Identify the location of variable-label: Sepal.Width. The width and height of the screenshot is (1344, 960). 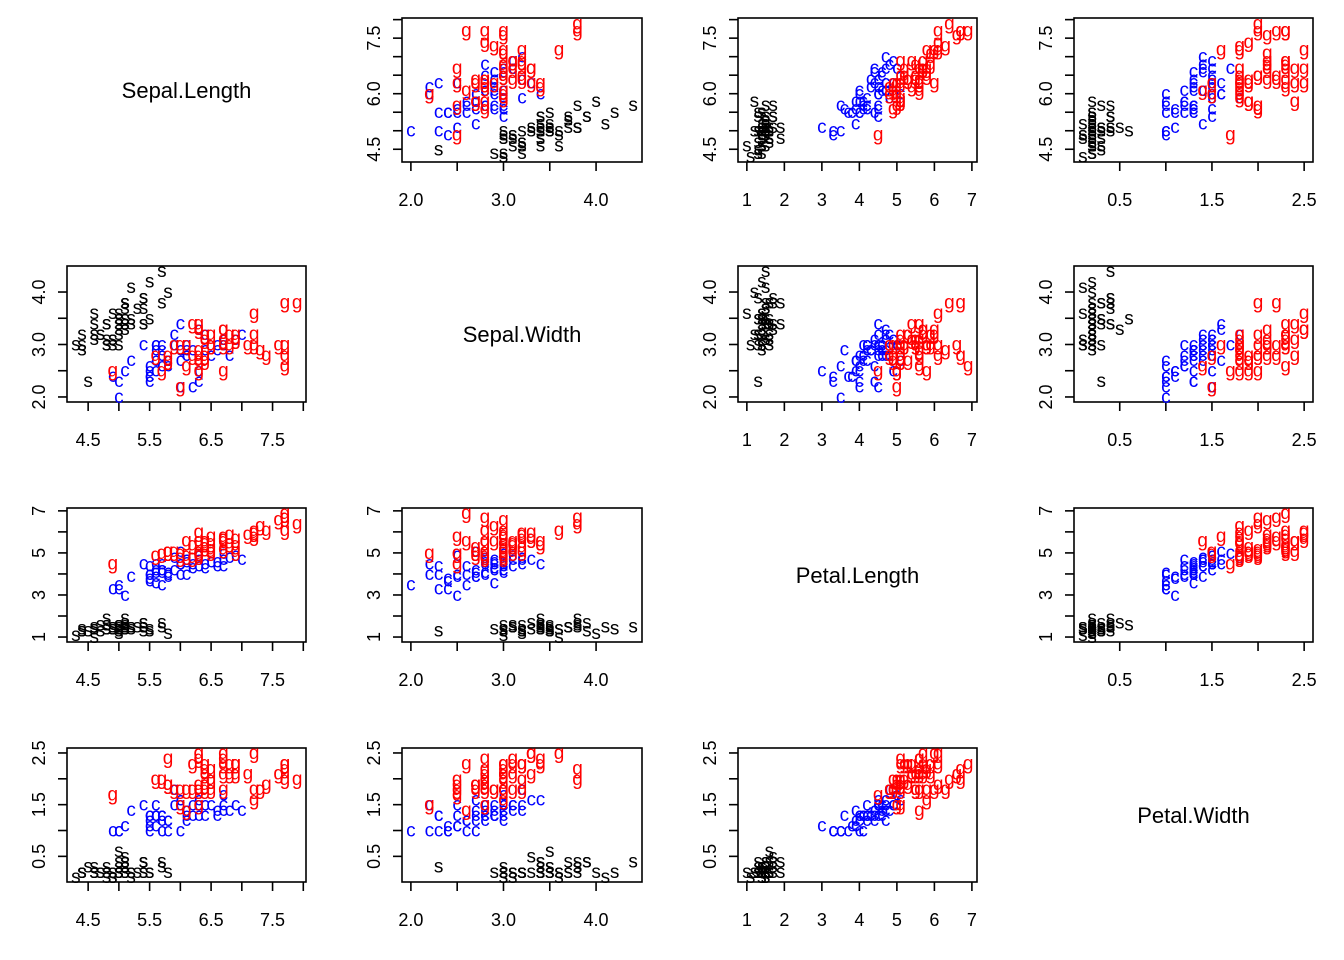
(522, 334).